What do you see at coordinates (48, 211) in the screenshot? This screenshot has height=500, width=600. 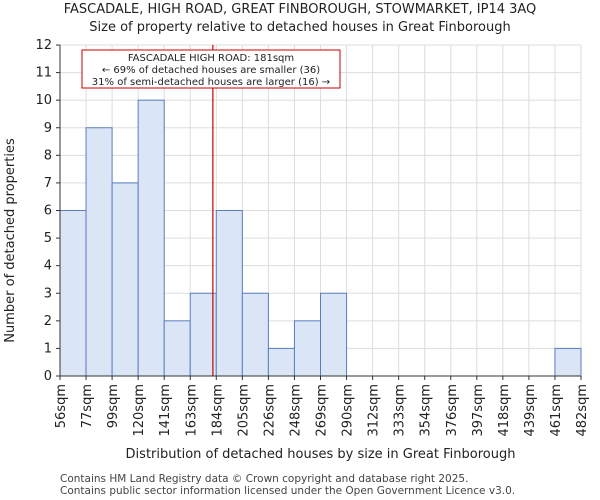 I see `y-tick-label: 6` at bounding box center [48, 211].